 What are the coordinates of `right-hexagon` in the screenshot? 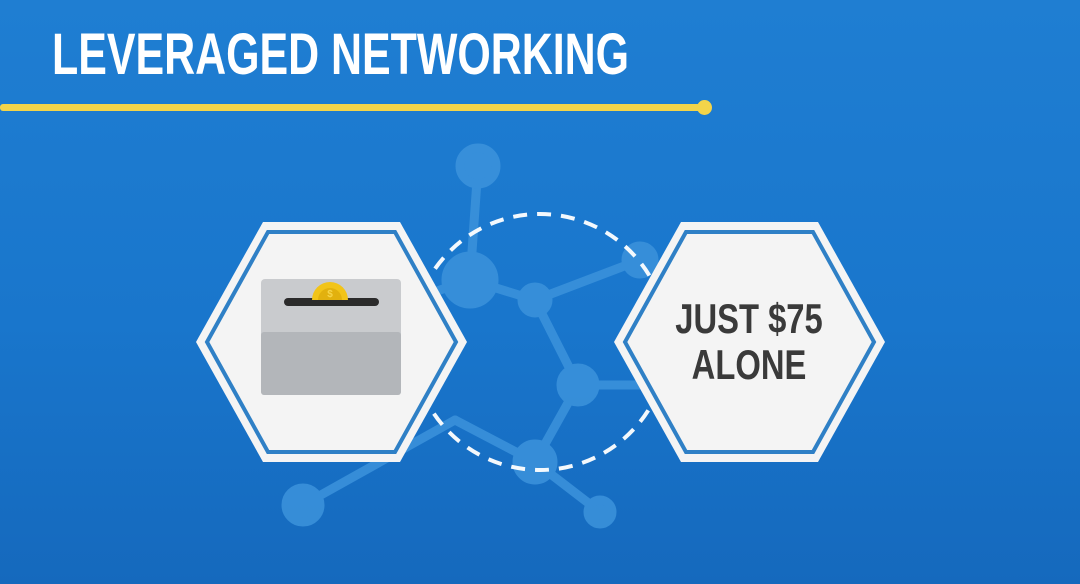 It's located at (749, 342).